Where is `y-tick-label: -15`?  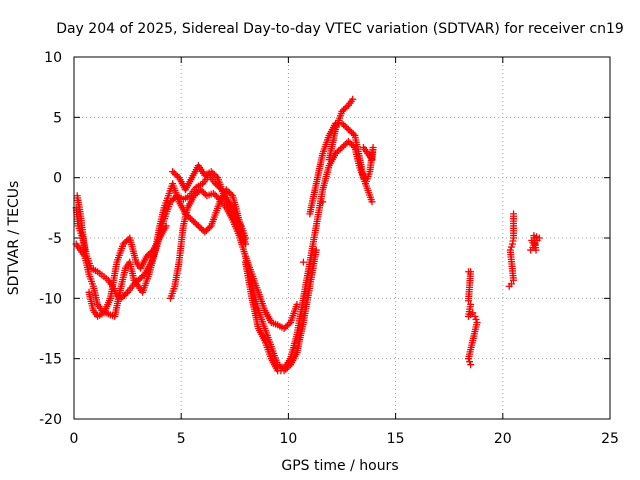 y-tick-label: -15 is located at coordinates (50, 360).